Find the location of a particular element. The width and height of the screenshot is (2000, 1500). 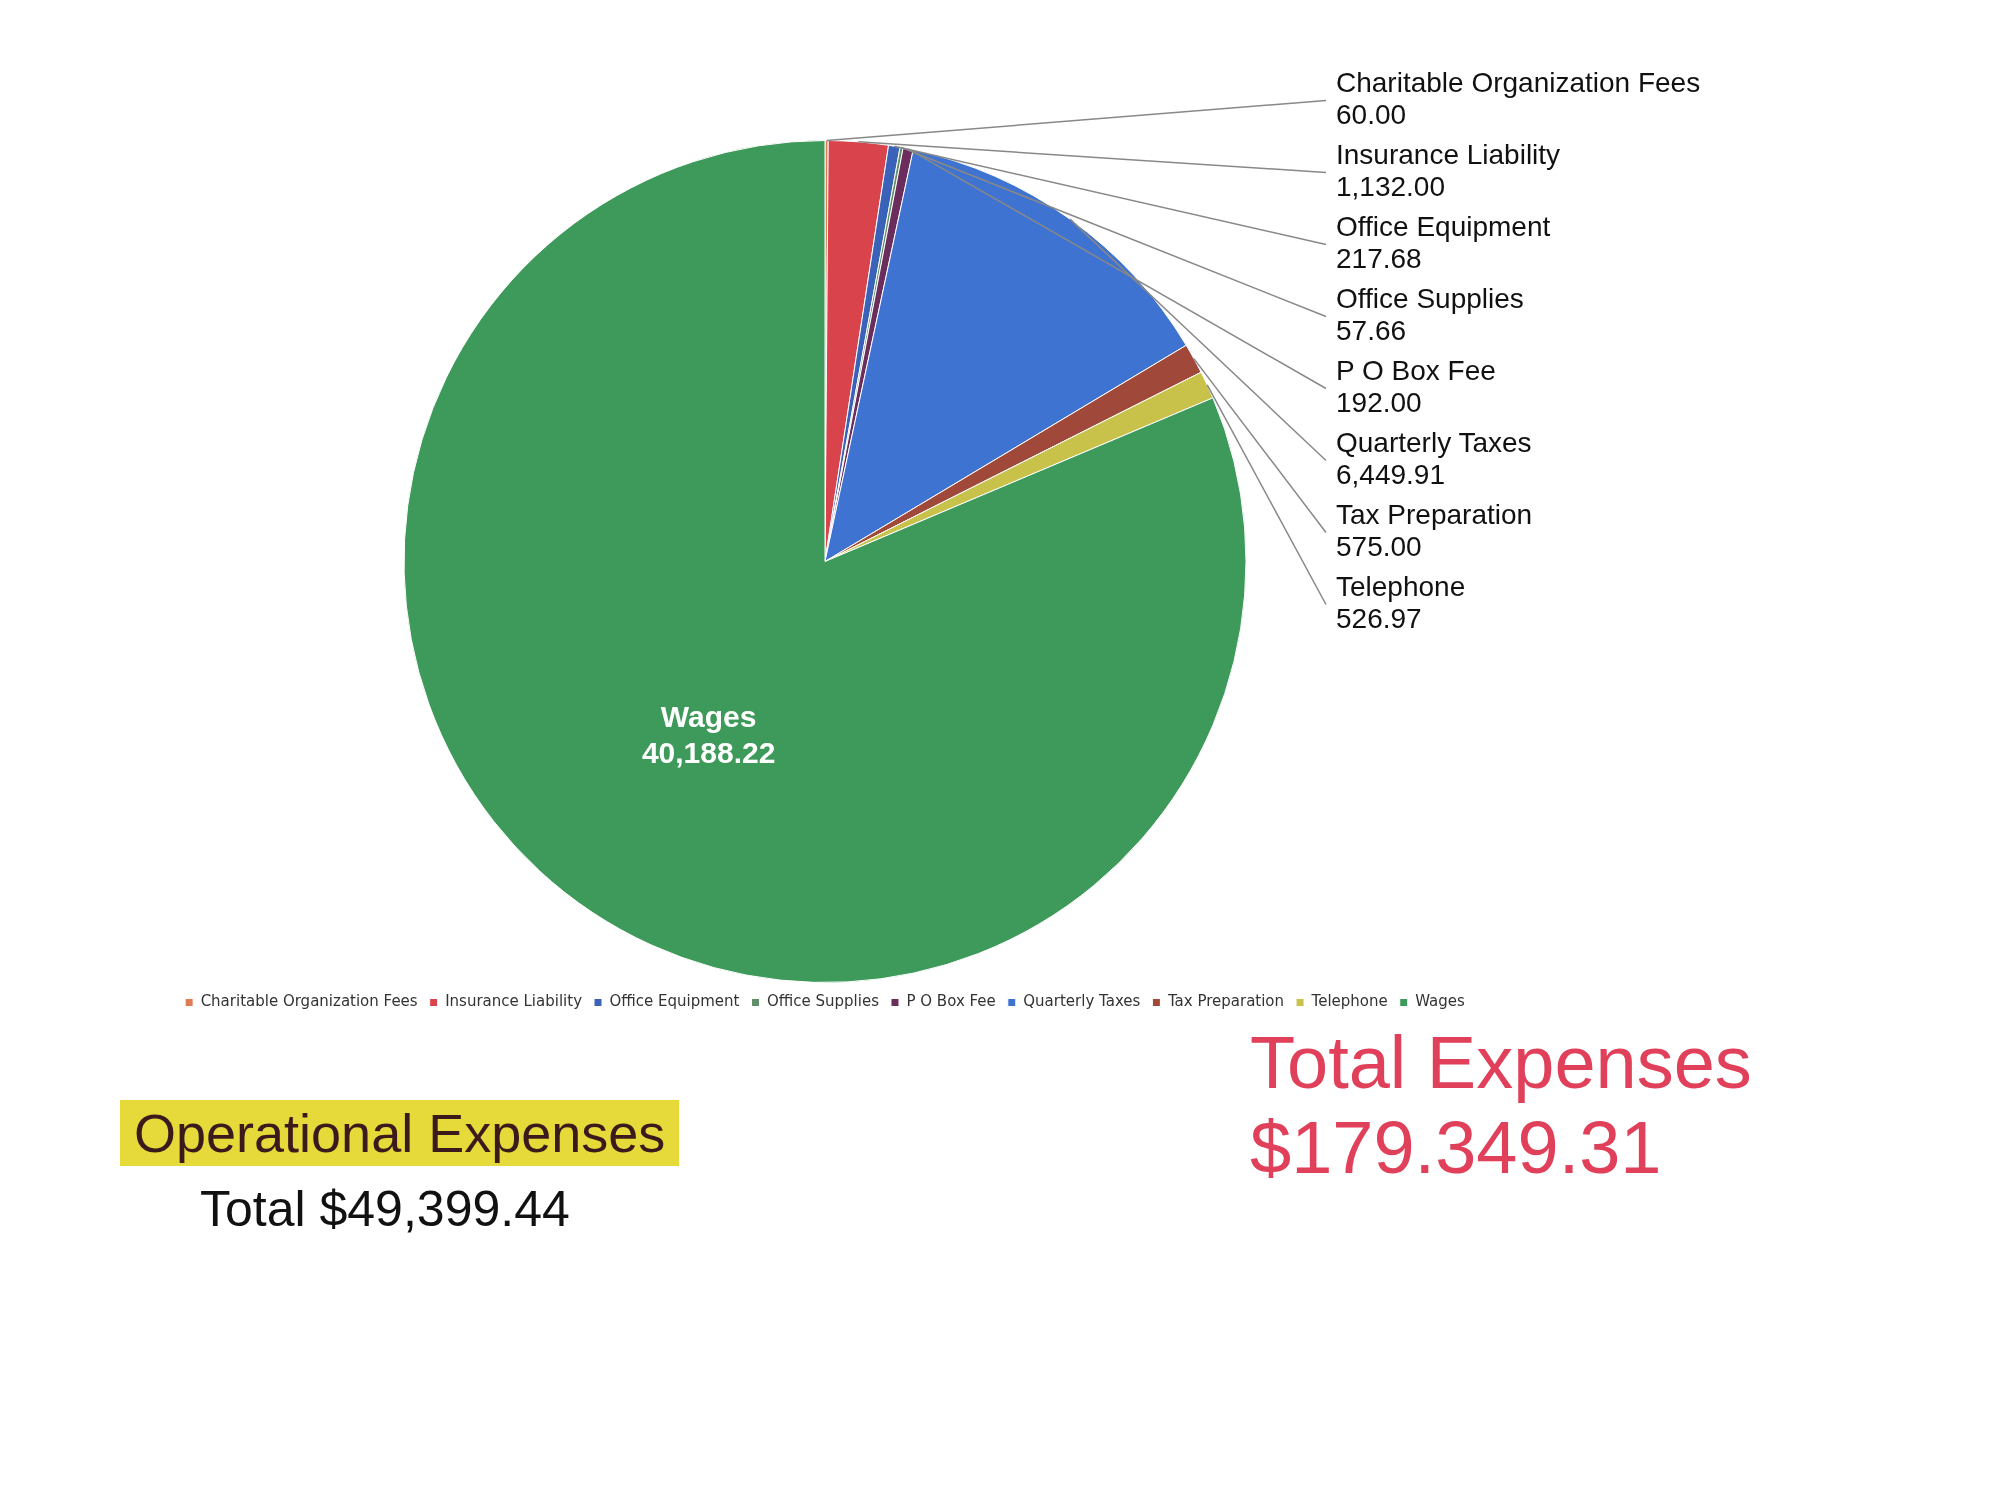

data-label: 217.68 is located at coordinates (1379, 259).